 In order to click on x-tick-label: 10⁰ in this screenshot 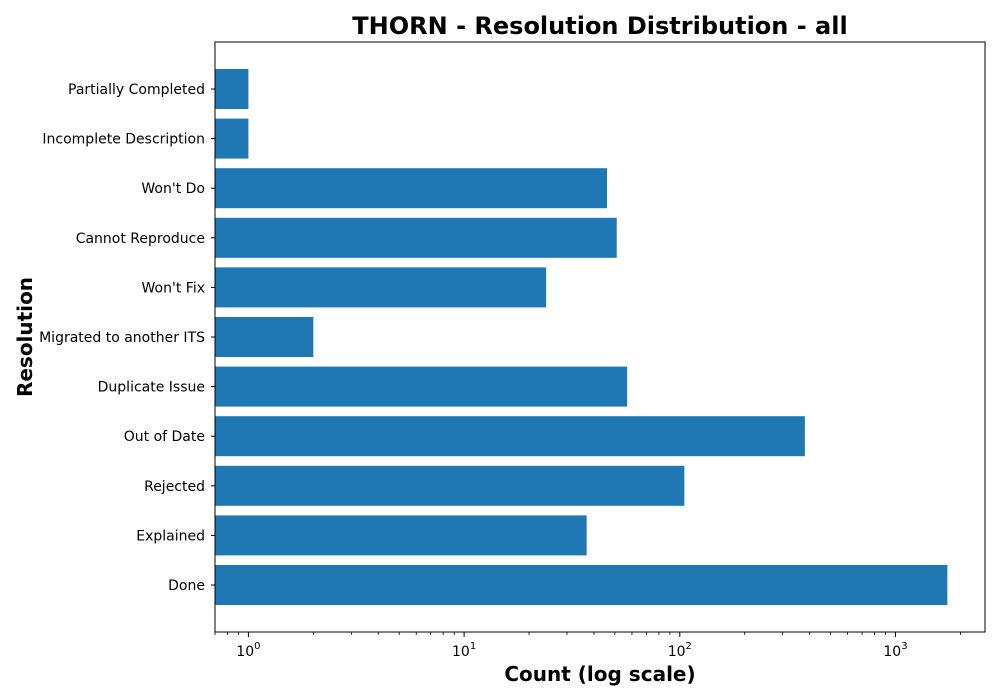, I will do `click(248, 650)`.